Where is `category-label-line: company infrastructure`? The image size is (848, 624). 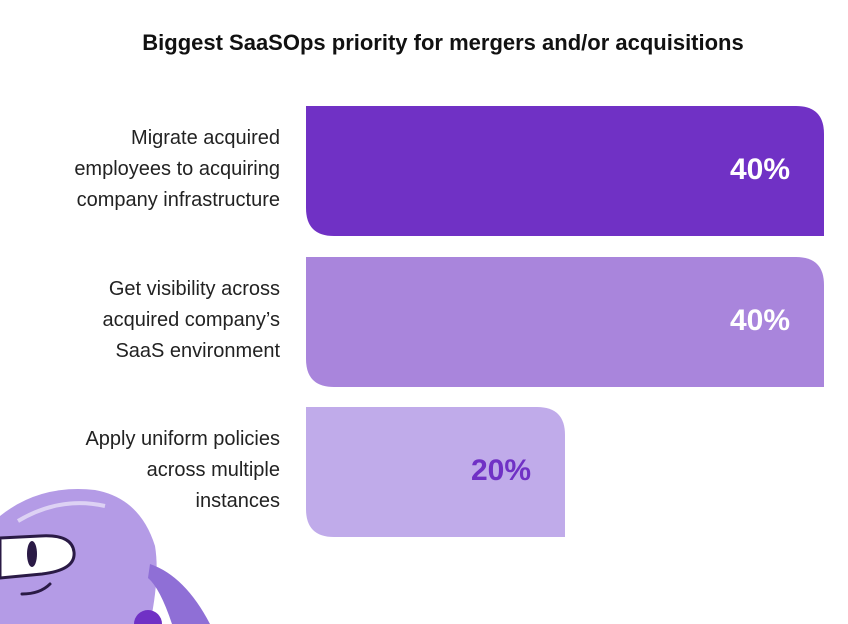 category-label-line: company infrastructure is located at coordinates (178, 200).